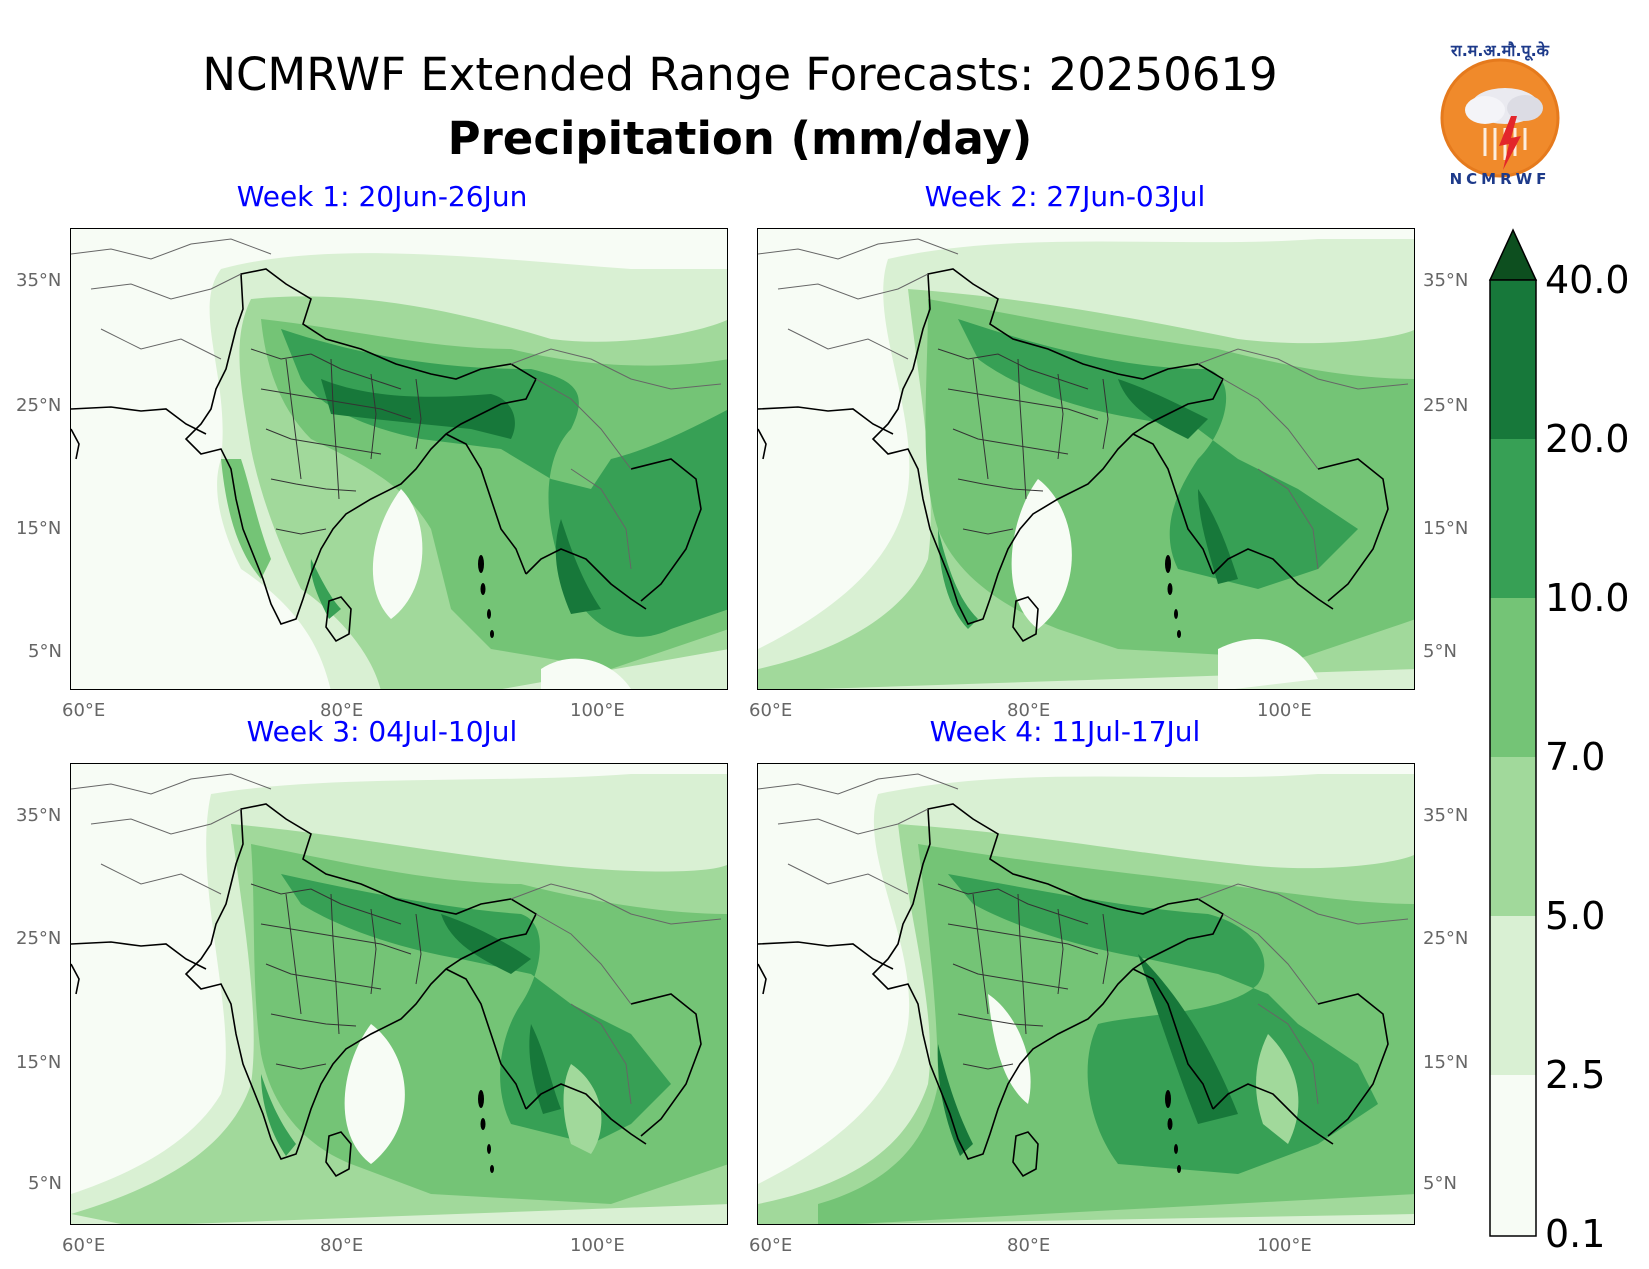  Describe the element at coordinates (382, 196) in the screenshot. I see `panel-title-week1: Week 1: 20Jun-26Jun` at that location.